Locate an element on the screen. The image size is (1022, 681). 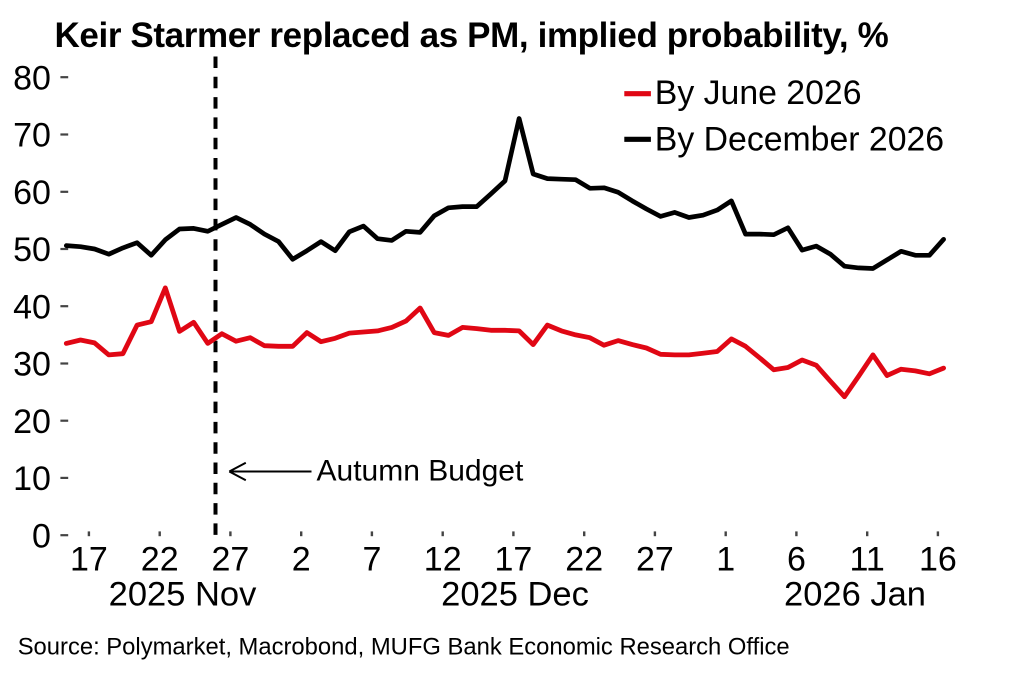
svg-text: 70 is located at coordinates (32, 136).